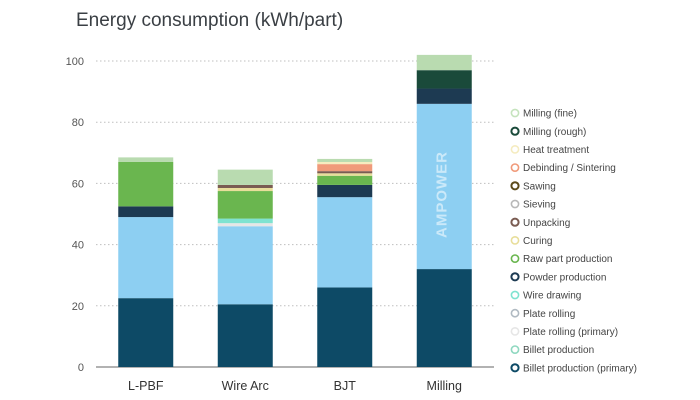 The width and height of the screenshot is (700, 400). I want to click on legend-label: Milling (fine), so click(550, 114).